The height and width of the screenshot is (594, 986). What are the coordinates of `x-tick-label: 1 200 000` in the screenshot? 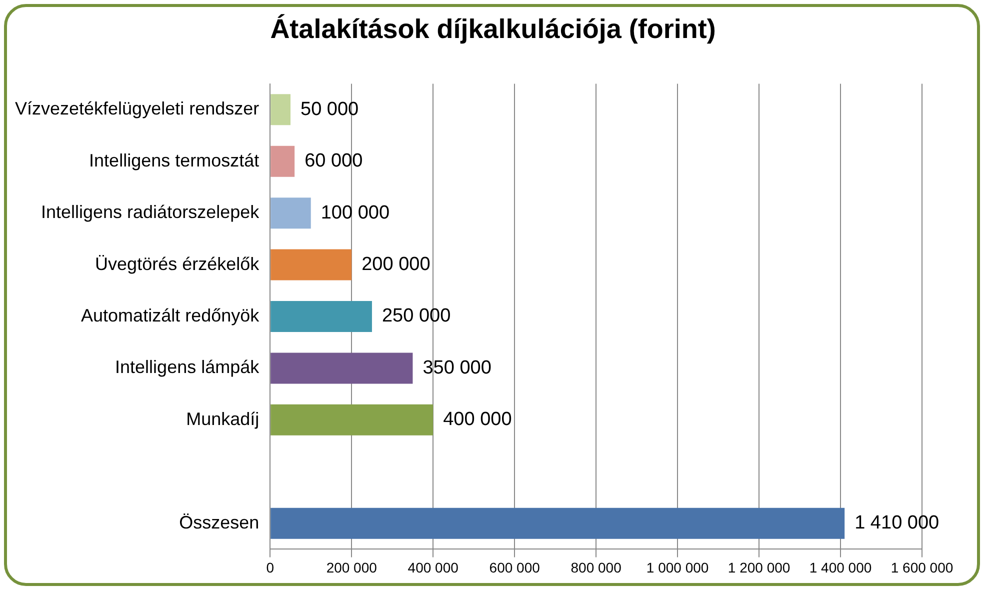 It's located at (759, 567).